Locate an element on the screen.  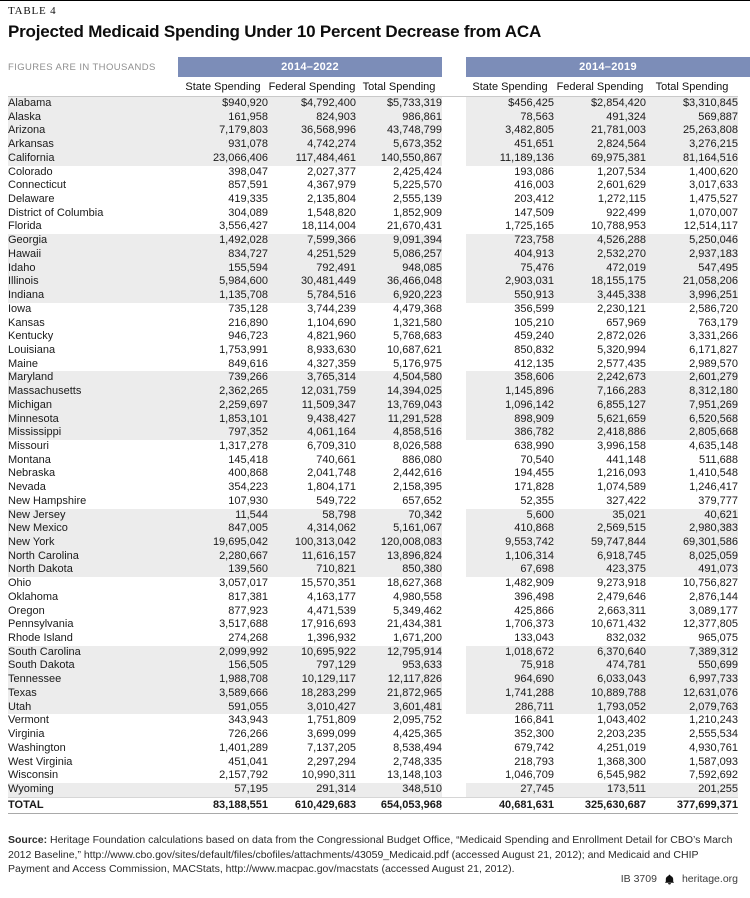
state-name-cell: South Carolina is located at coordinates (93, 652).